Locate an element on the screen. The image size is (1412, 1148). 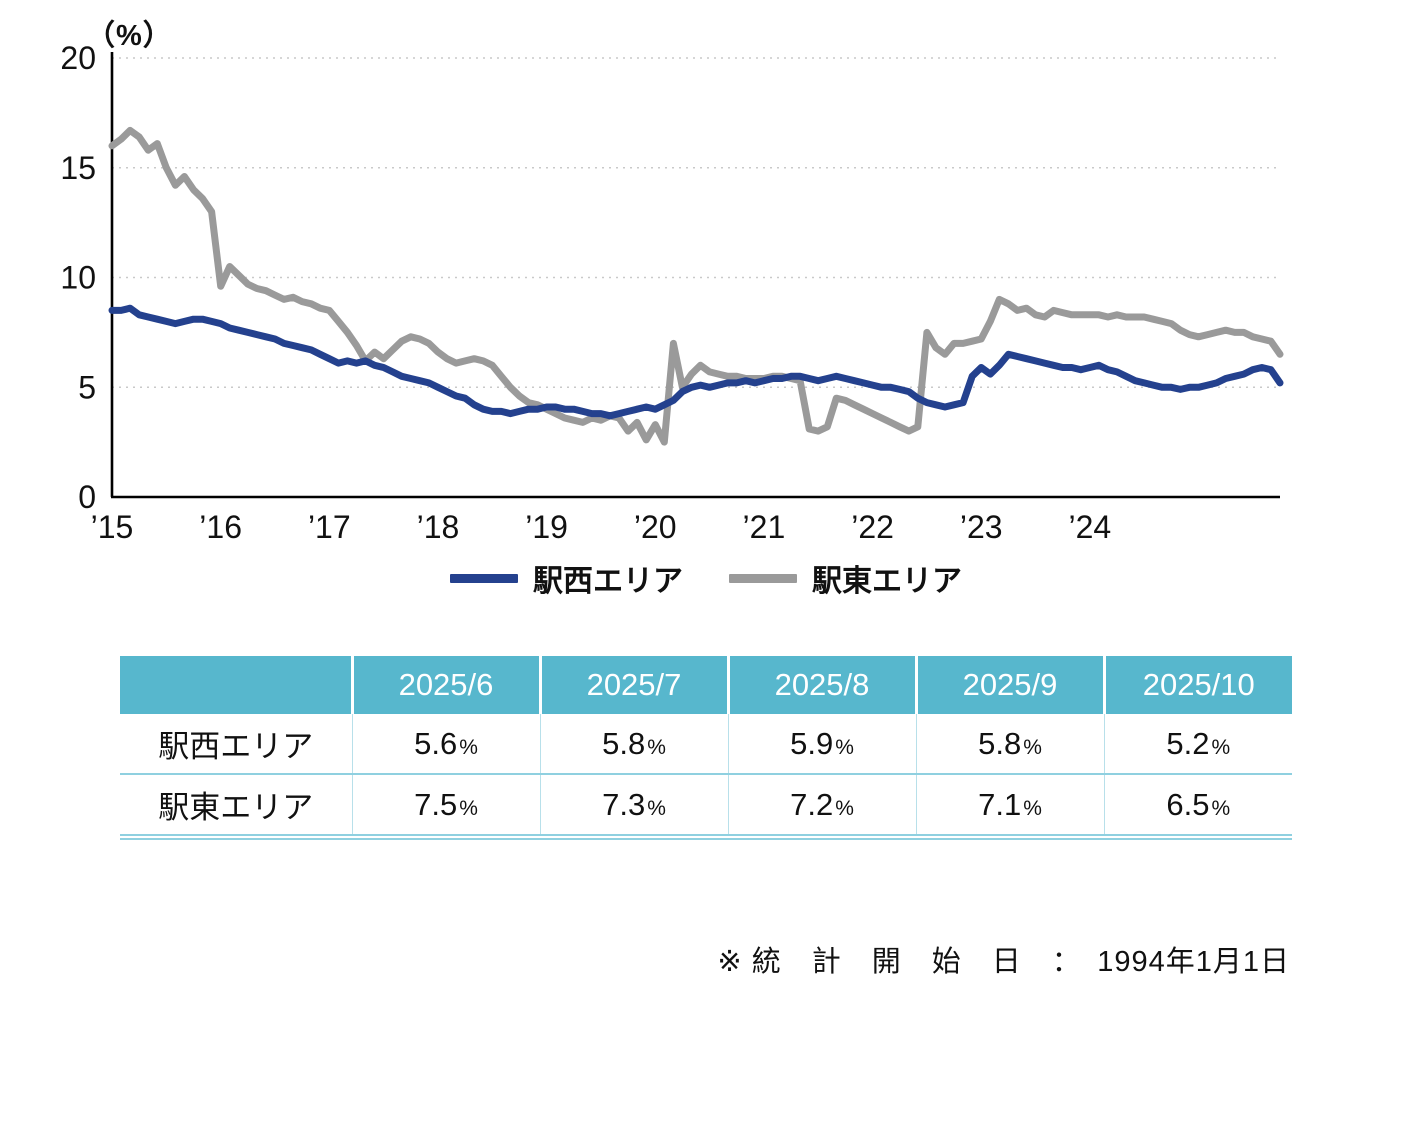
x-tick-label: ’19 is located at coordinates (546, 527).